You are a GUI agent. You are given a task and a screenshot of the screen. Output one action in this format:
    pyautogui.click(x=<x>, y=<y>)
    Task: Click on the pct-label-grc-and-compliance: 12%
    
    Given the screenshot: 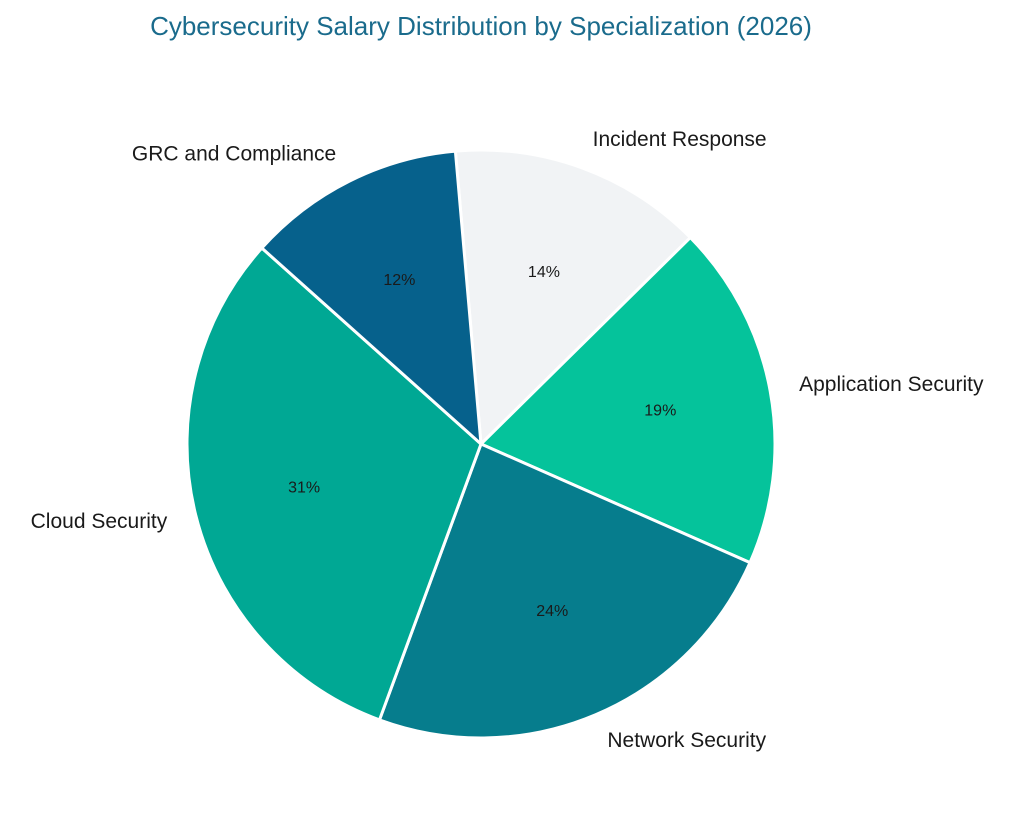 What is the action you would take?
    pyautogui.click(x=399, y=280)
    